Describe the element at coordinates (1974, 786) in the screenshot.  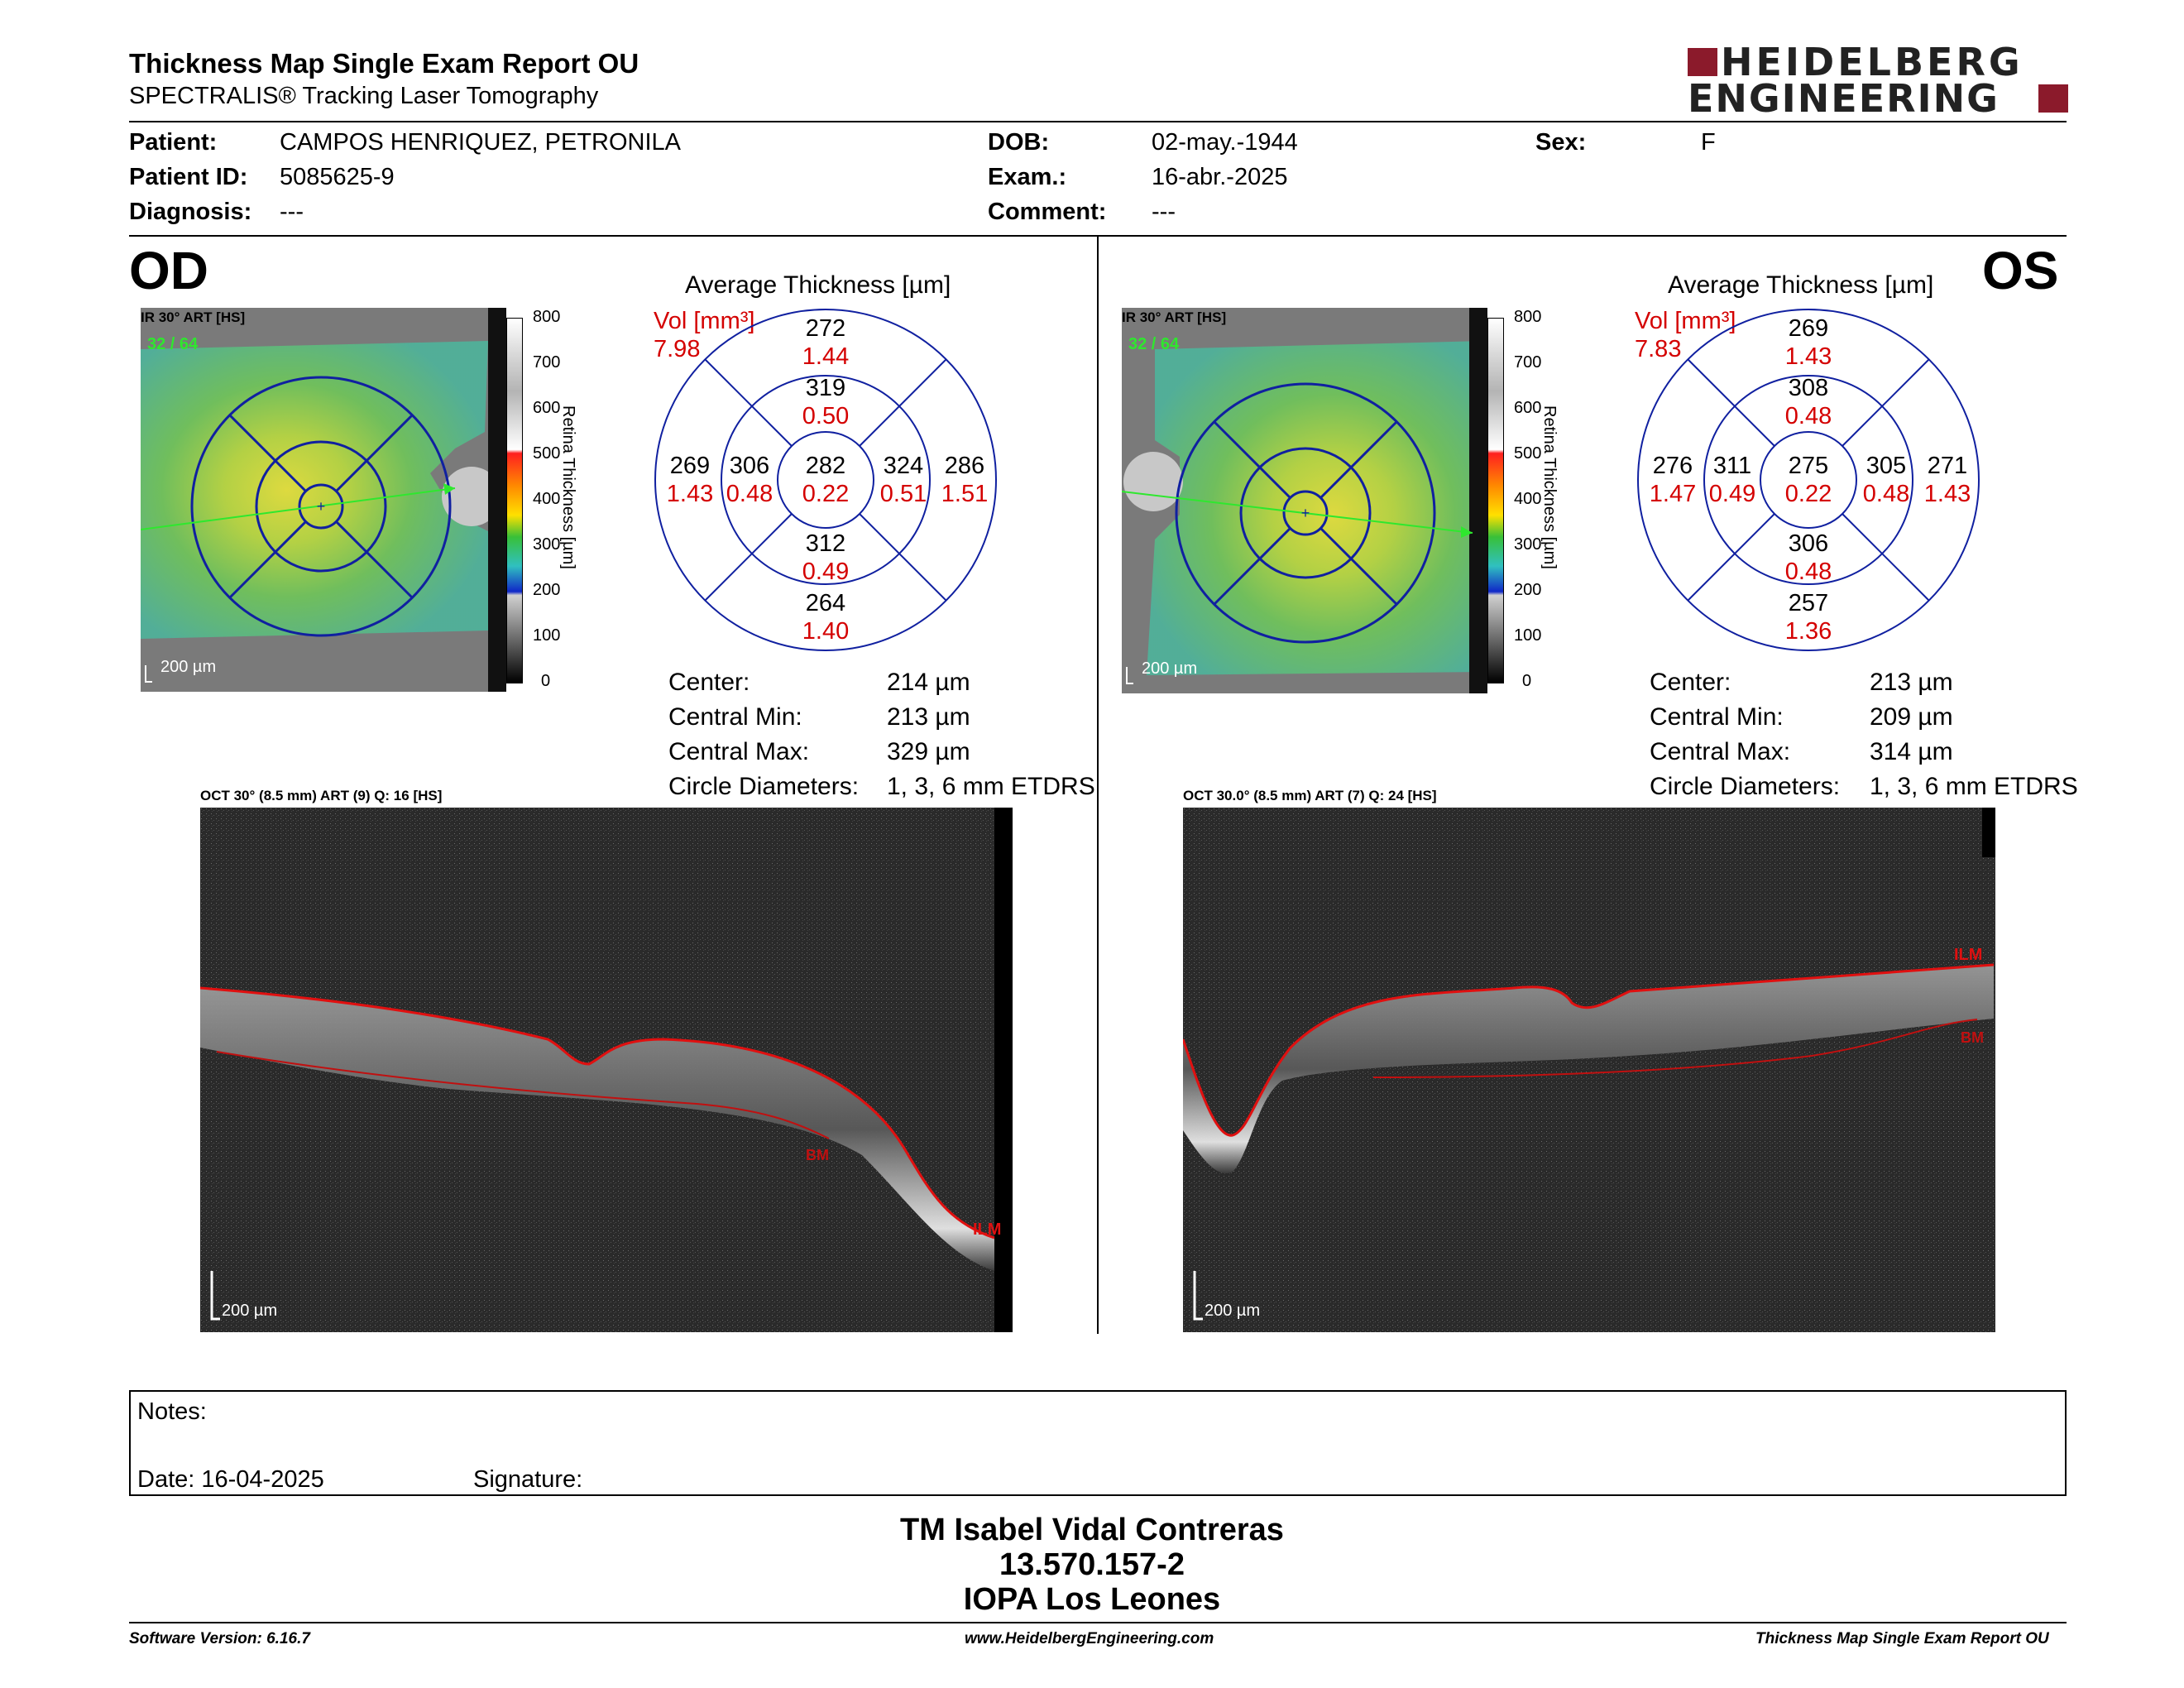
I see `os-circ-value: 1, 3, 6 mm ETDRS` at that location.